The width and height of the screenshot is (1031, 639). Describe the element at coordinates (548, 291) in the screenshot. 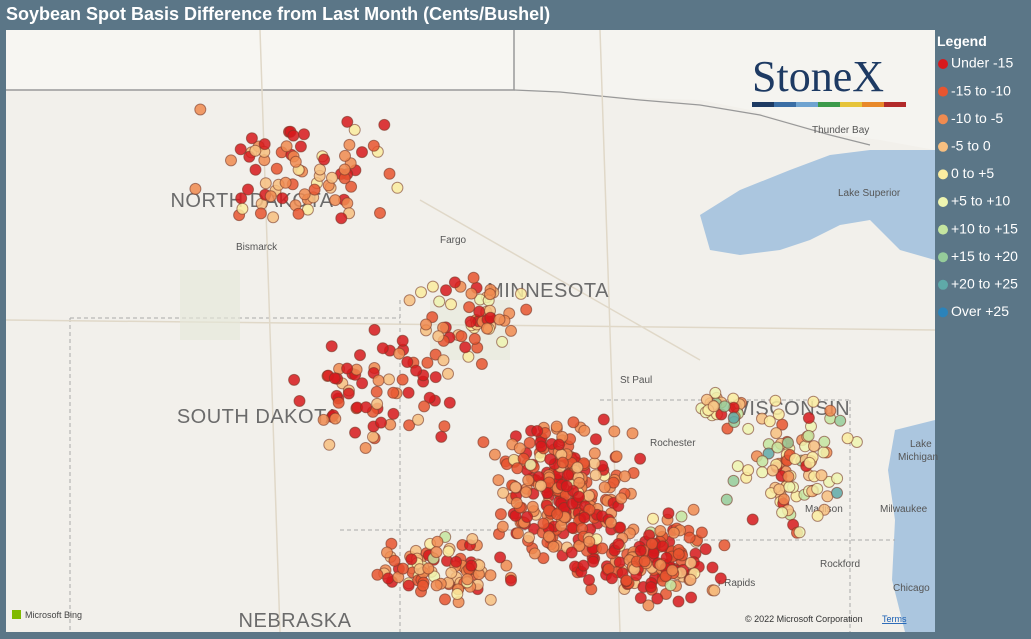

I see `region-label: MINNESOTA` at that location.